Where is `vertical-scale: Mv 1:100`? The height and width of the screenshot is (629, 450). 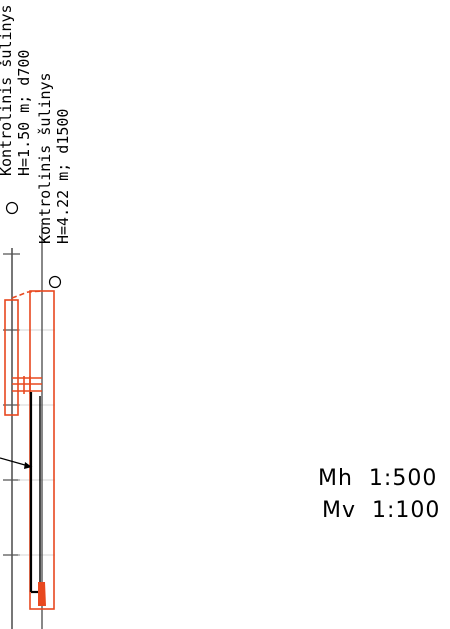
vertical-scale: Mv 1:100 is located at coordinates (381, 510).